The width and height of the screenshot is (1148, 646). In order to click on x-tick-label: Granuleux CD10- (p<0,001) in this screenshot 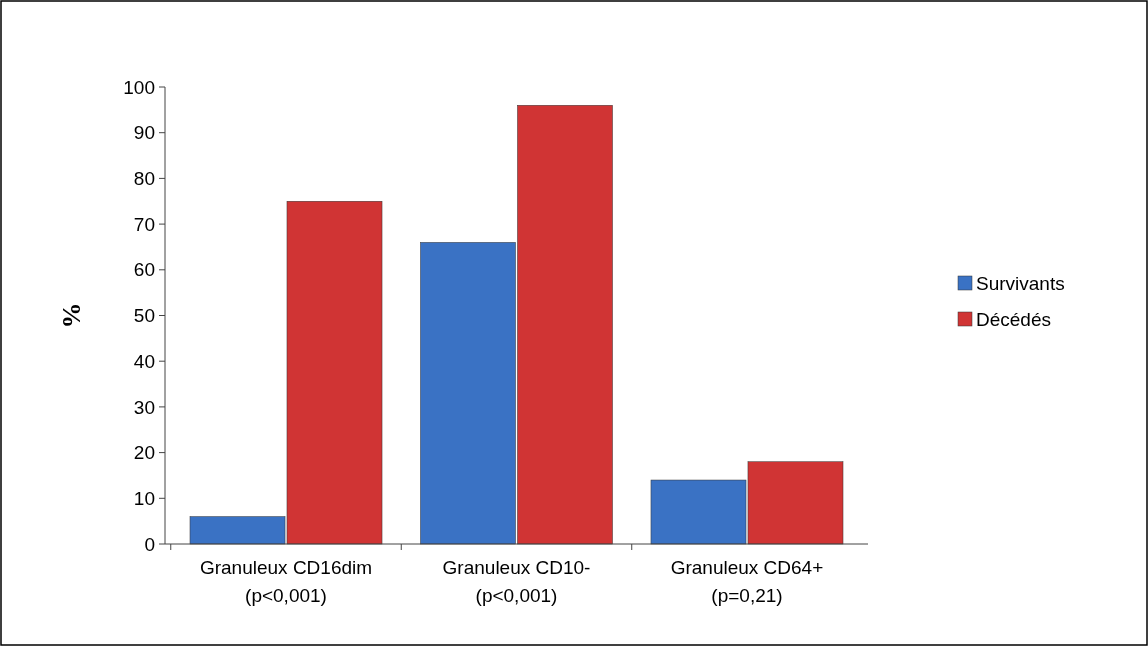, I will do `click(516, 581)`.